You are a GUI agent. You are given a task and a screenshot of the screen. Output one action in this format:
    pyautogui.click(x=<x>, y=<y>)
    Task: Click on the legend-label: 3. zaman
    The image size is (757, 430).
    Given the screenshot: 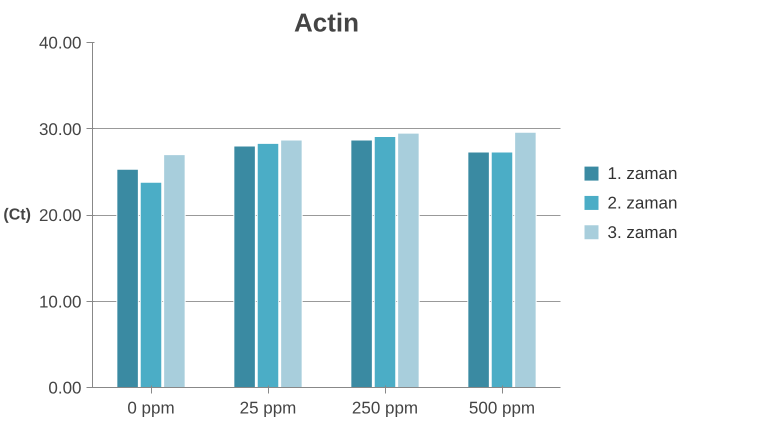 What is the action you would take?
    pyautogui.click(x=643, y=232)
    